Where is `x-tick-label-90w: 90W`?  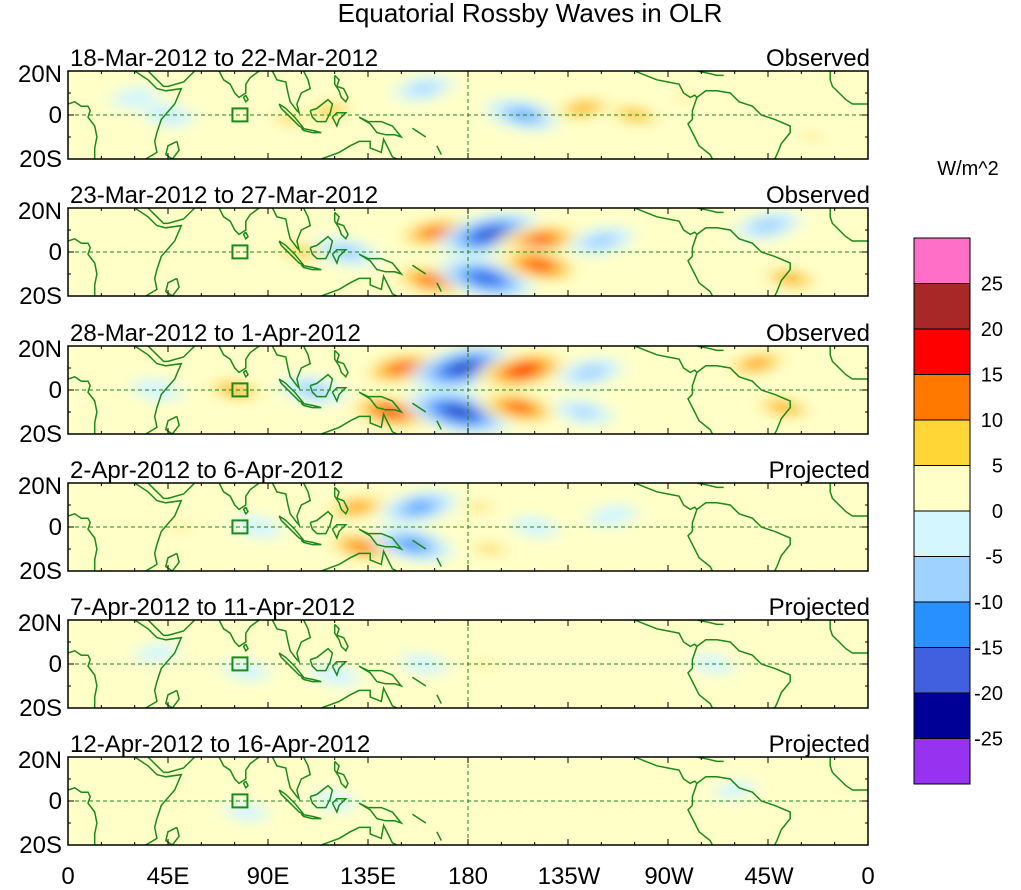 x-tick-label-90w: 90W is located at coordinates (669, 876).